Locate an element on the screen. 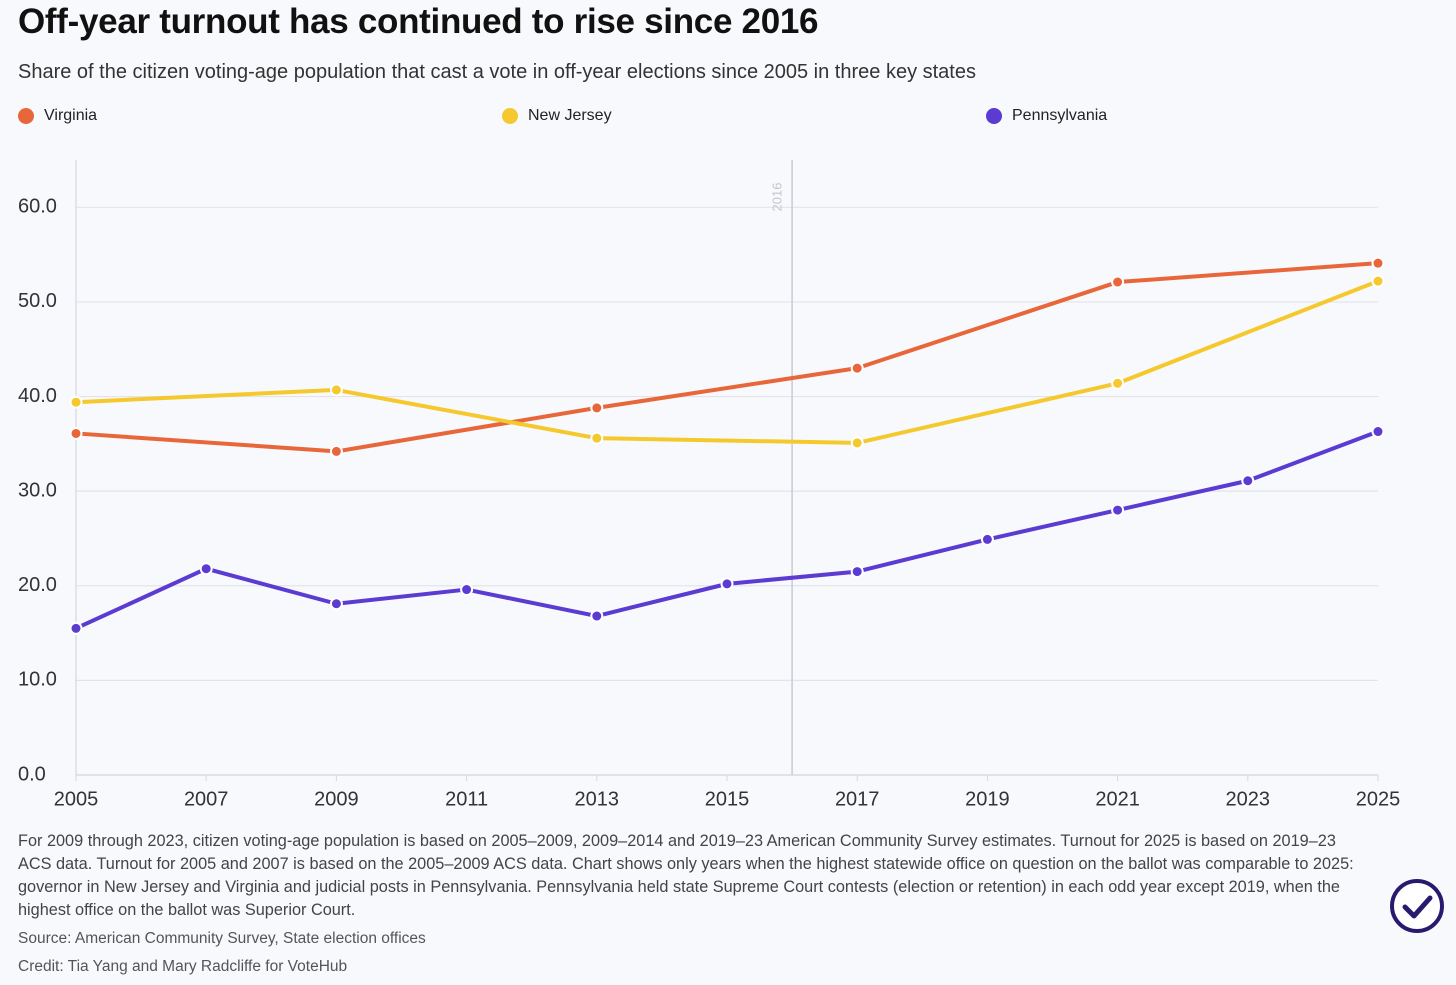  y-tick-label: 30.0 is located at coordinates (37, 490).